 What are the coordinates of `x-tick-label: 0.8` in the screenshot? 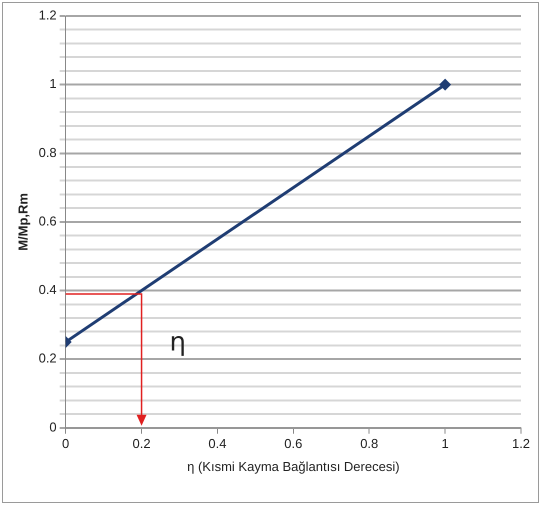 It's located at (369, 444).